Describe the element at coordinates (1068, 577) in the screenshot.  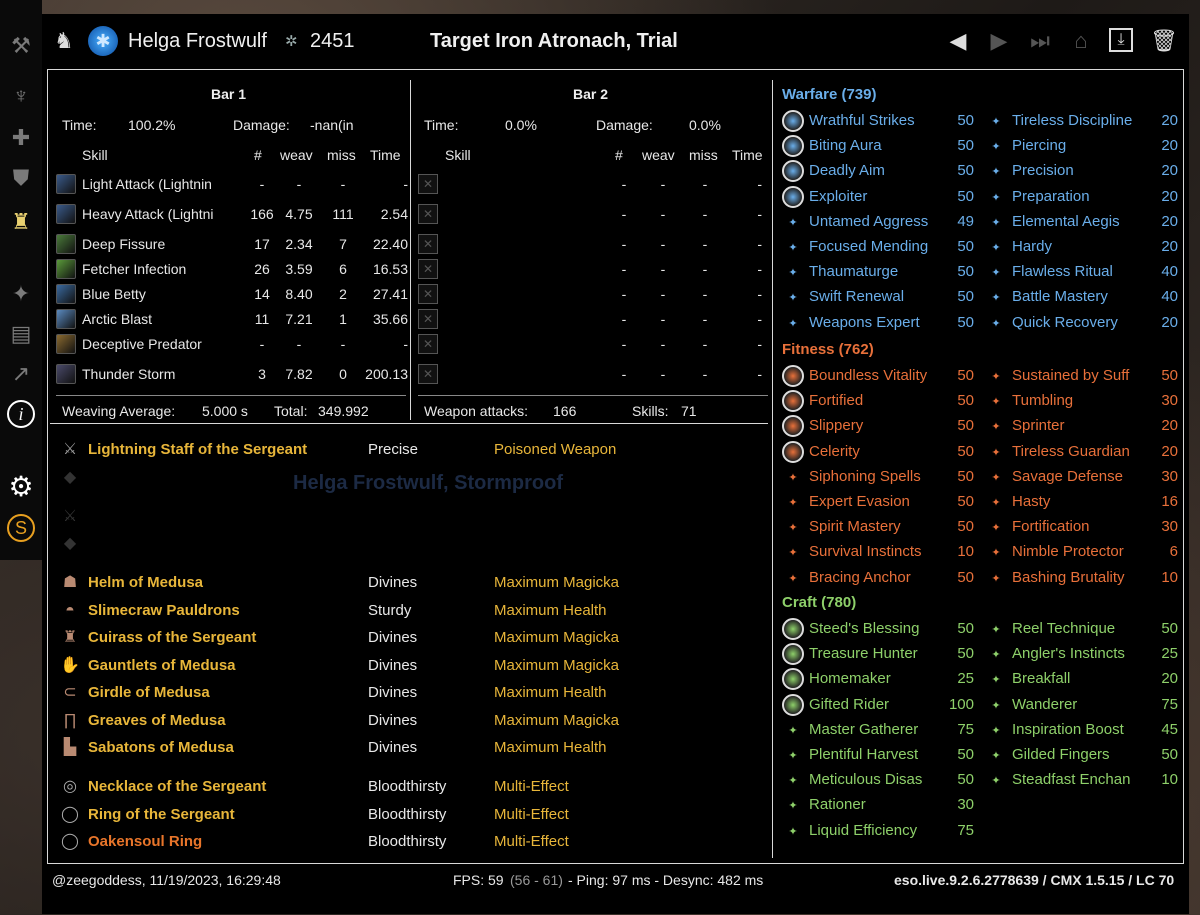
I see `cp-skill-name: Bashing Brutality` at that location.